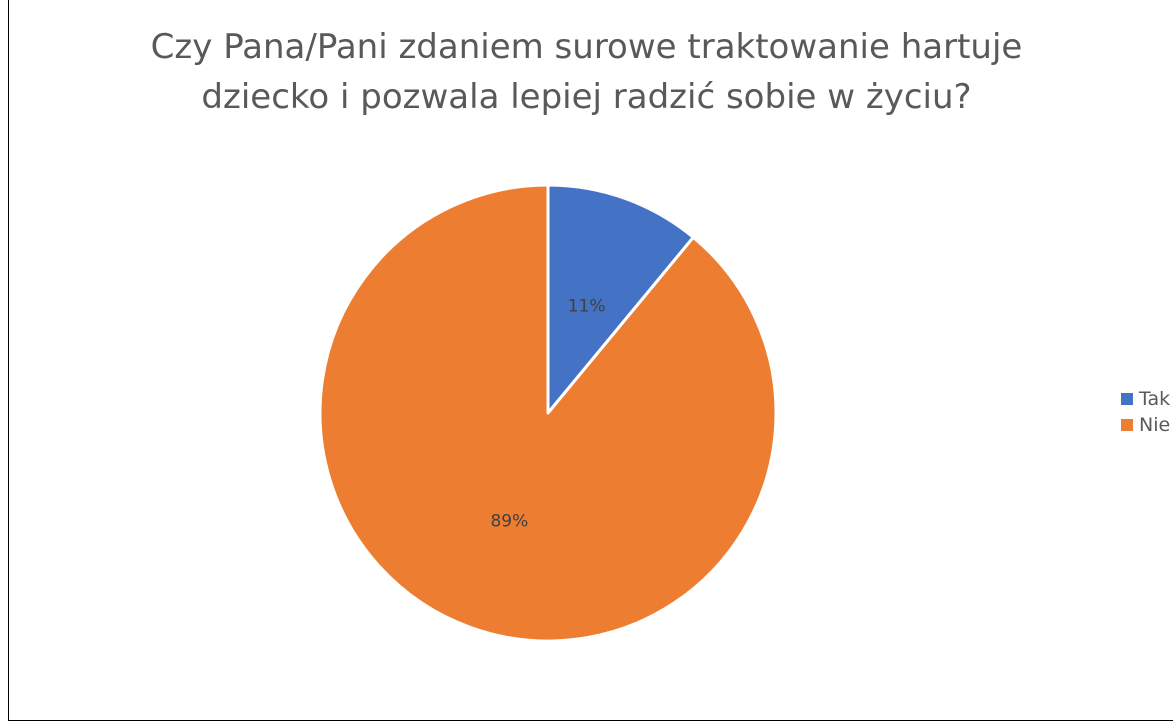 Image resolution: width=1173 pixels, height=721 pixels. What do you see at coordinates (1155, 399) in the screenshot?
I see `legend-label-tak: Tak` at bounding box center [1155, 399].